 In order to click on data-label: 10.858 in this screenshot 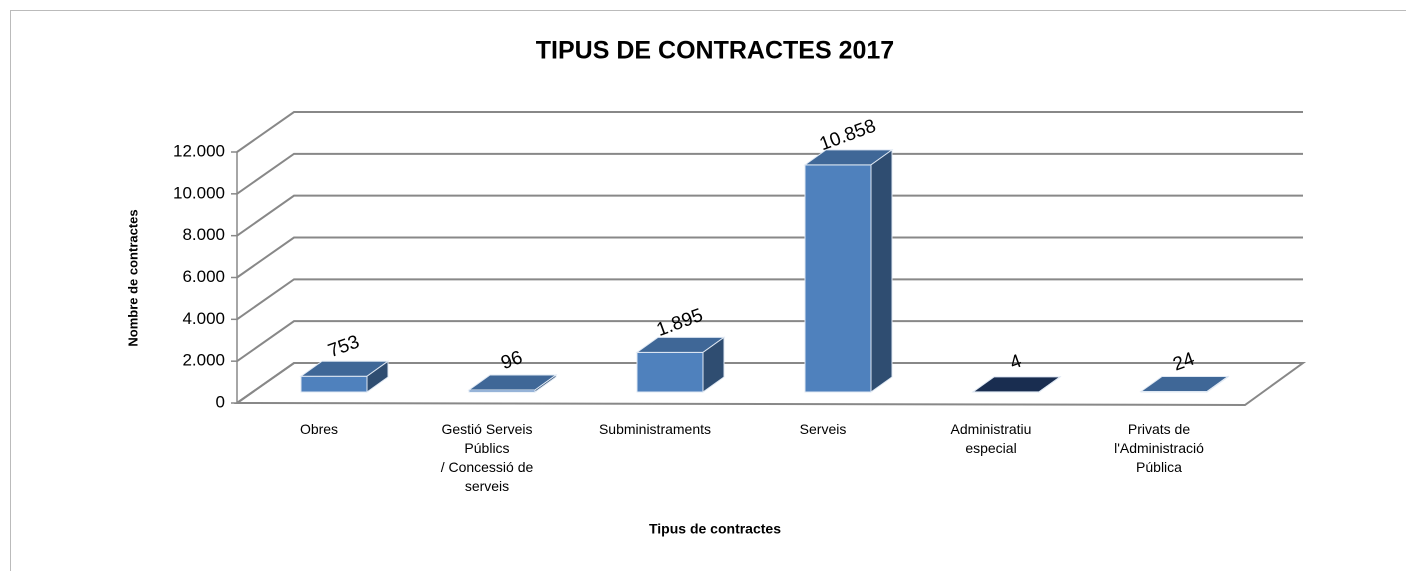, I will do `click(848, 136)`.